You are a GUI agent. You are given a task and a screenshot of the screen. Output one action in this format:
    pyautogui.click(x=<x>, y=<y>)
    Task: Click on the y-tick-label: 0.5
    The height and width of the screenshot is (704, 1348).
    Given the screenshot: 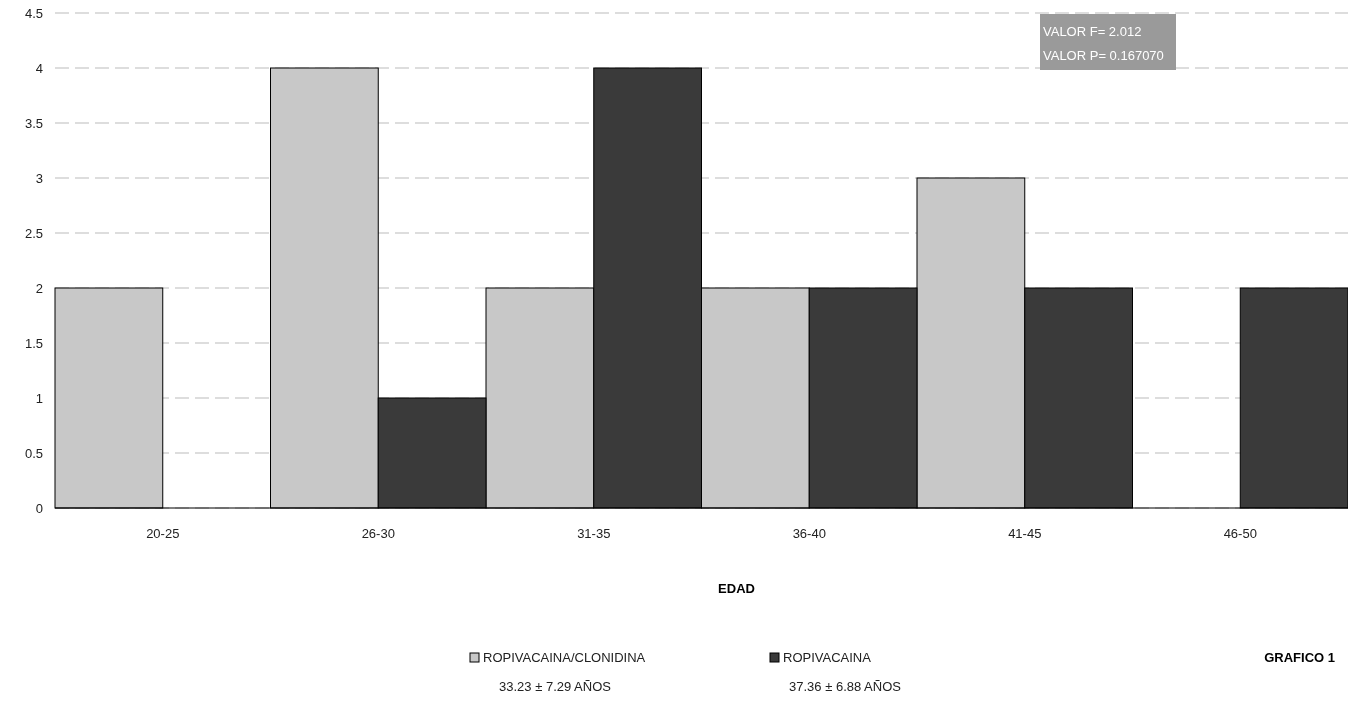 What is the action you would take?
    pyautogui.click(x=33, y=453)
    